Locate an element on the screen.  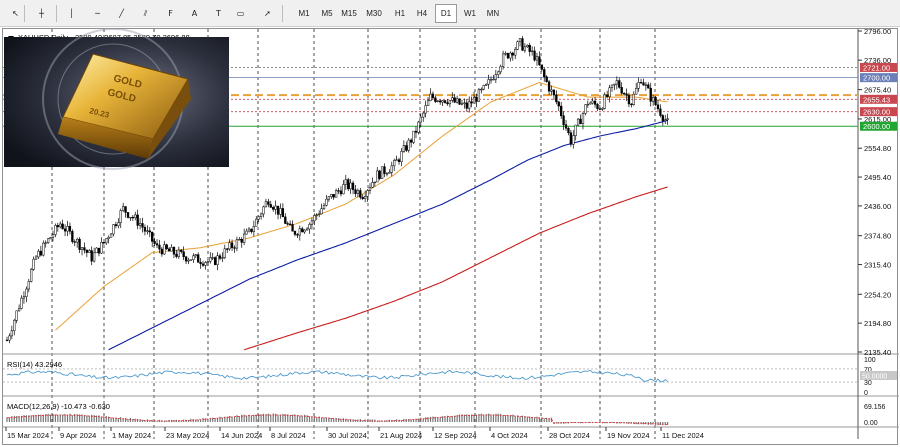
rsi-level-label: 30 is located at coordinates (868, 383).